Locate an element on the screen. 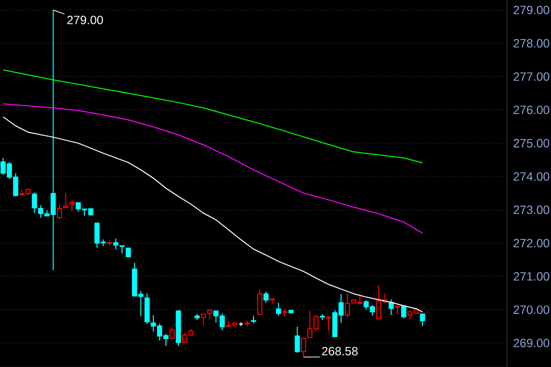 The height and width of the screenshot is (367, 551). y-tick-label: 271.00 is located at coordinates (532, 276).